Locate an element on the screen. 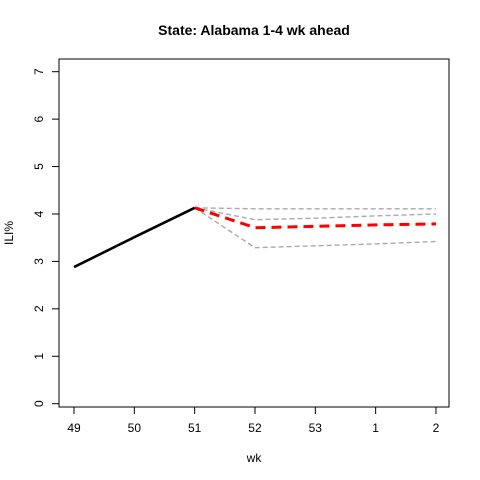 The height and width of the screenshot is (480, 480). y-tick-label: 2 is located at coordinates (39, 308).